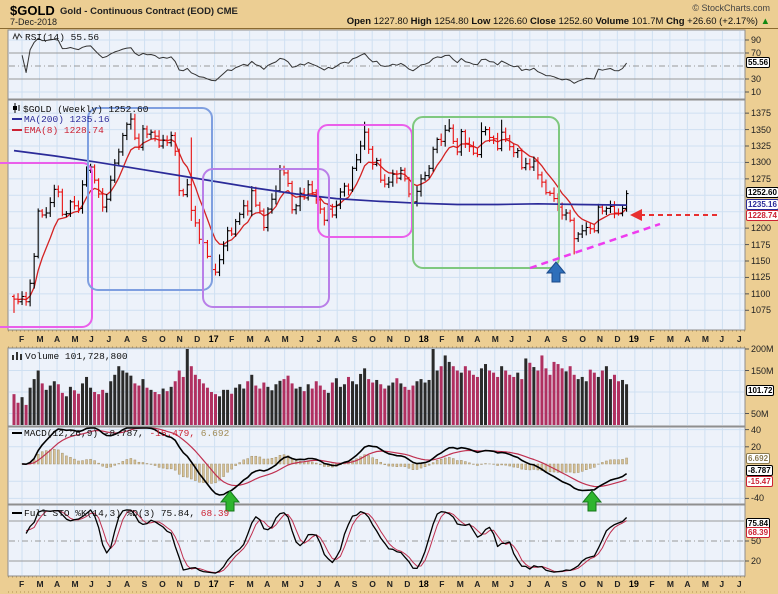  I want to click on volume-bars, so click(320, 387).